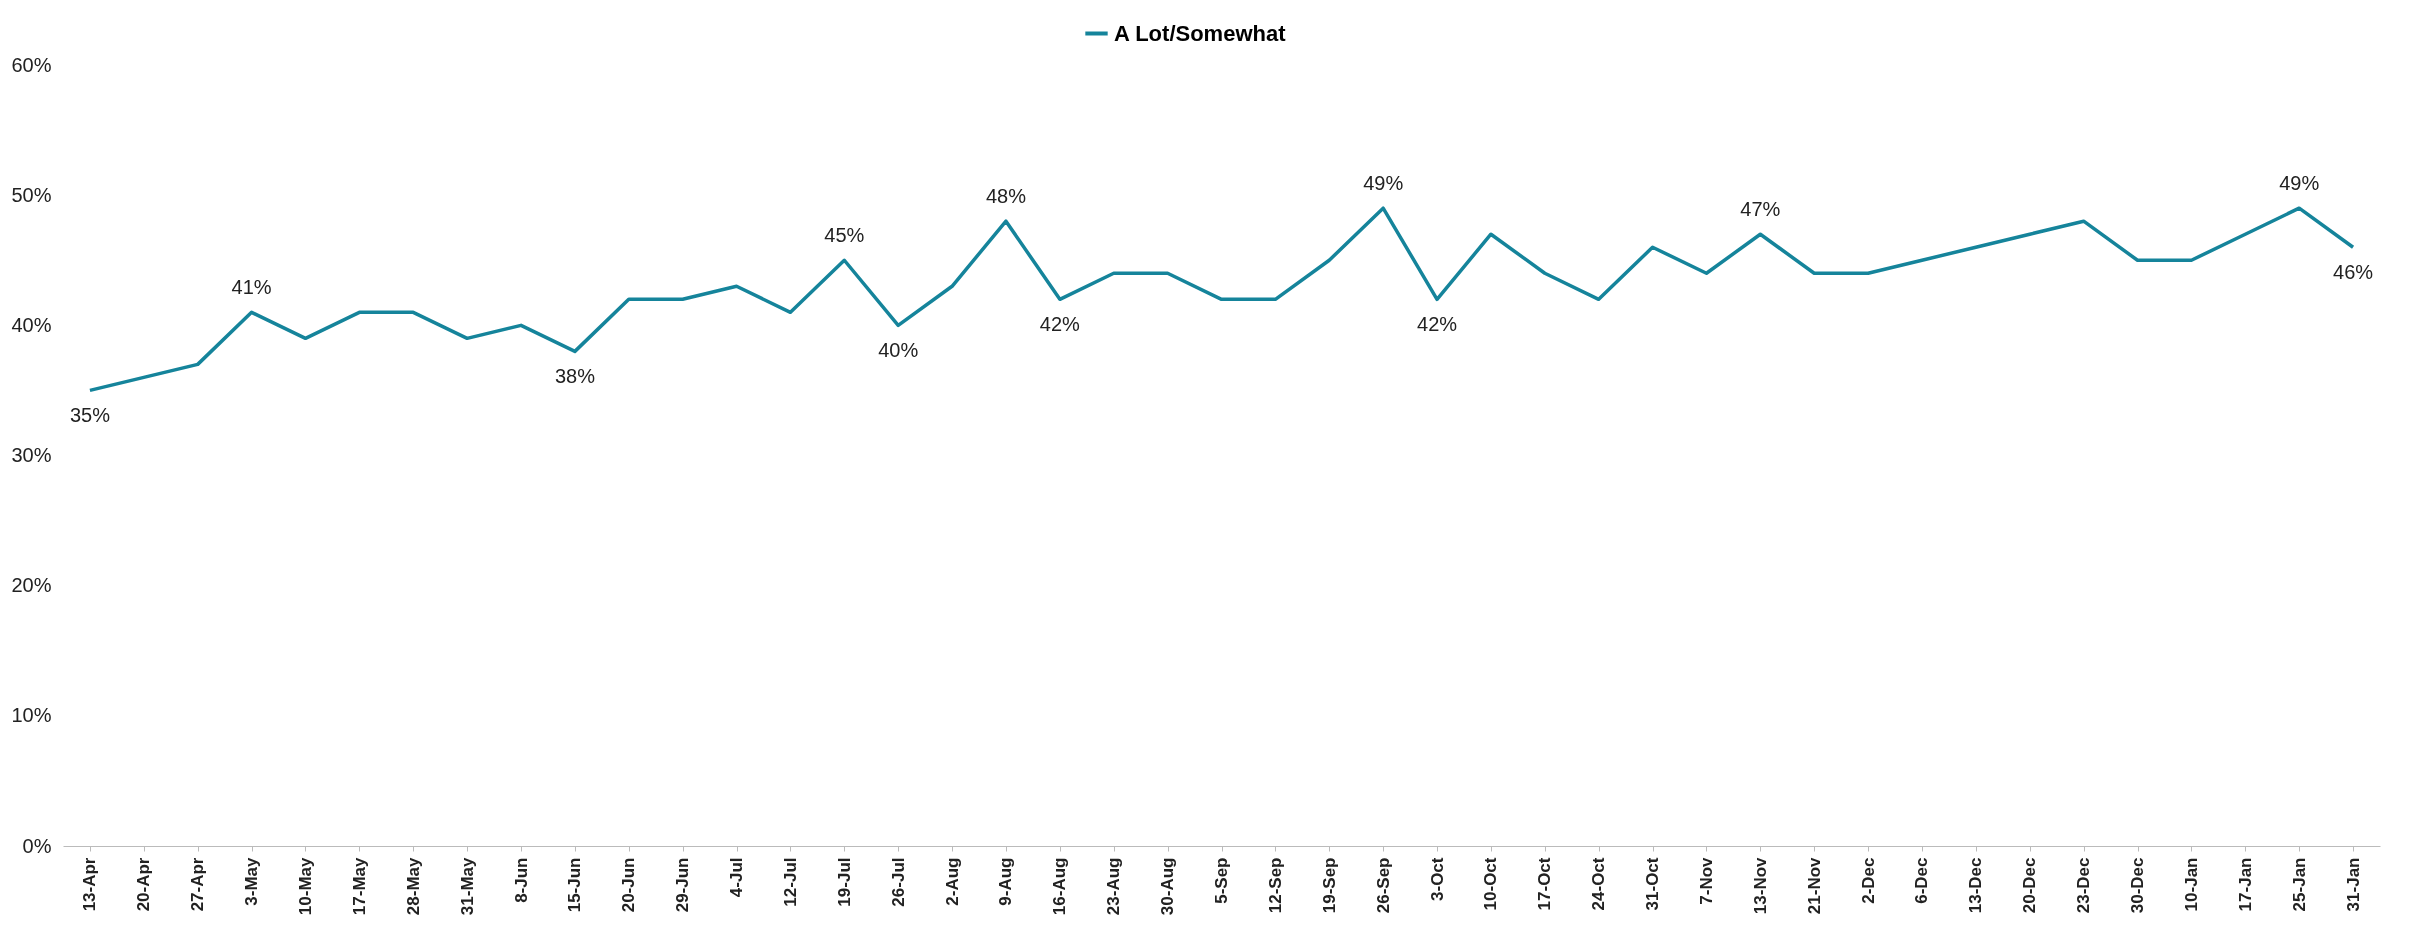 The image size is (2418, 938). What do you see at coordinates (1922, 880) in the screenshot?
I see `x-tick-label: 6-Dec` at bounding box center [1922, 880].